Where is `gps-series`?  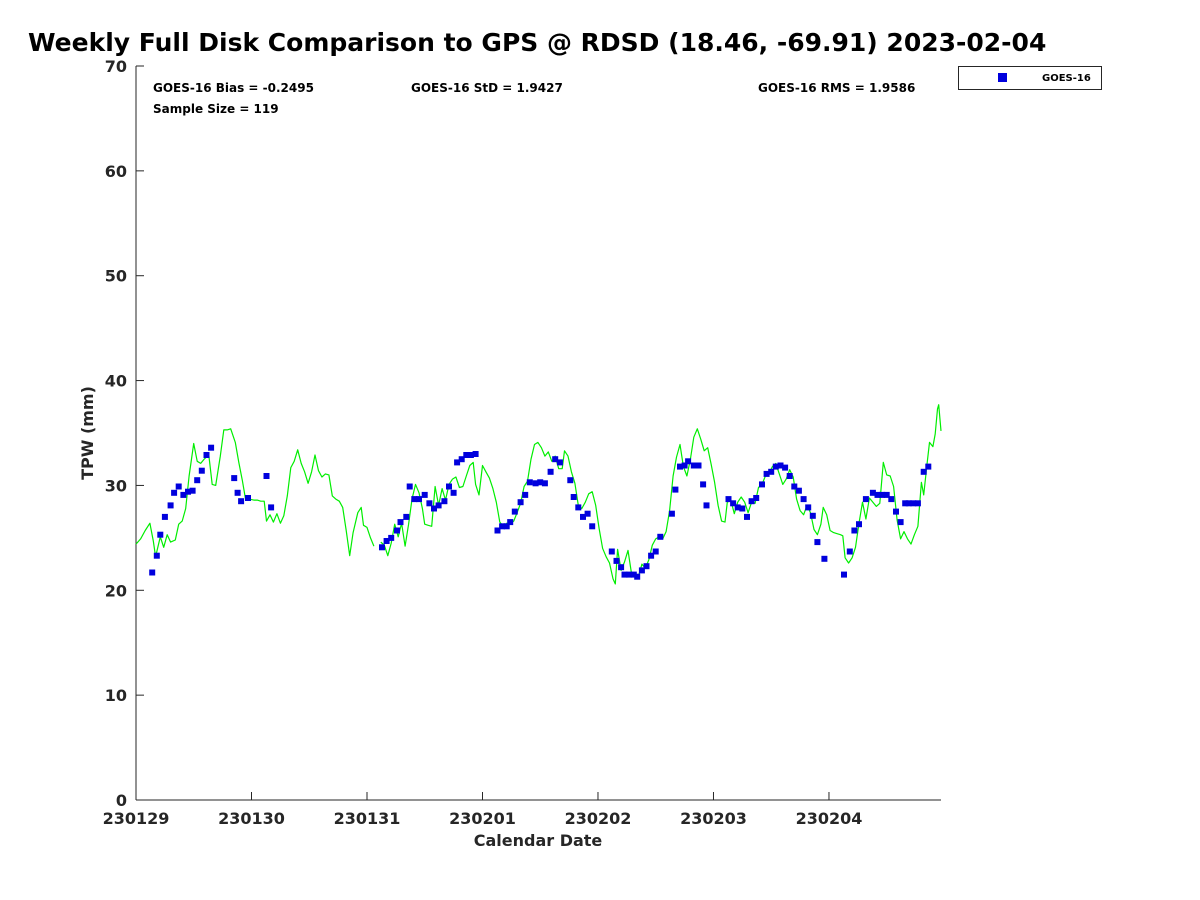 gps-series is located at coordinates (538, 494).